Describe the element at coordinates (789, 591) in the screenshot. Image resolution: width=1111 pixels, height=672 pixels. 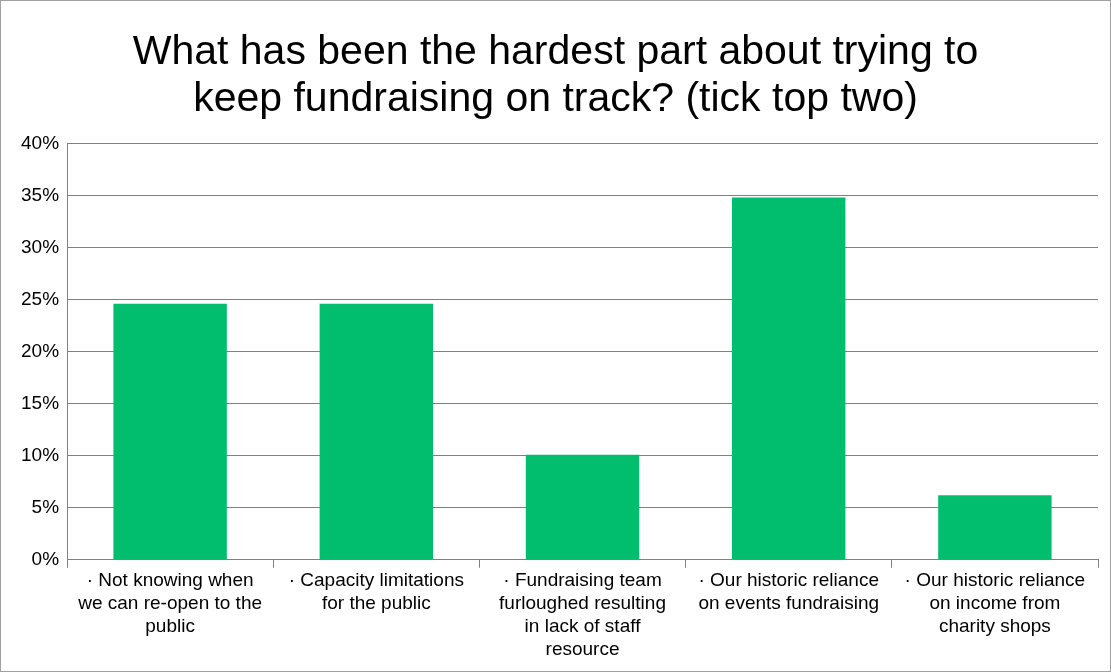
I see `x-tick-label: · Our historic reliance on events fundraising` at that location.